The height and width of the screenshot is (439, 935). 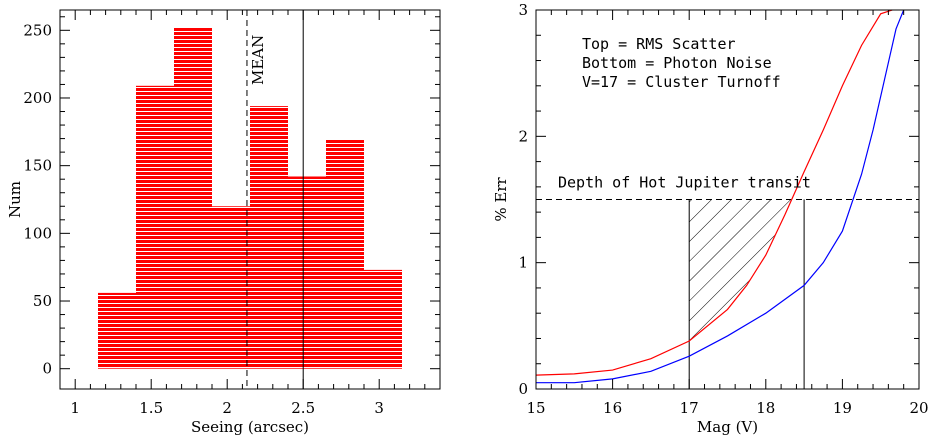 What do you see at coordinates (37, 233) in the screenshot?
I see `y-tick-label: 100` at bounding box center [37, 233].